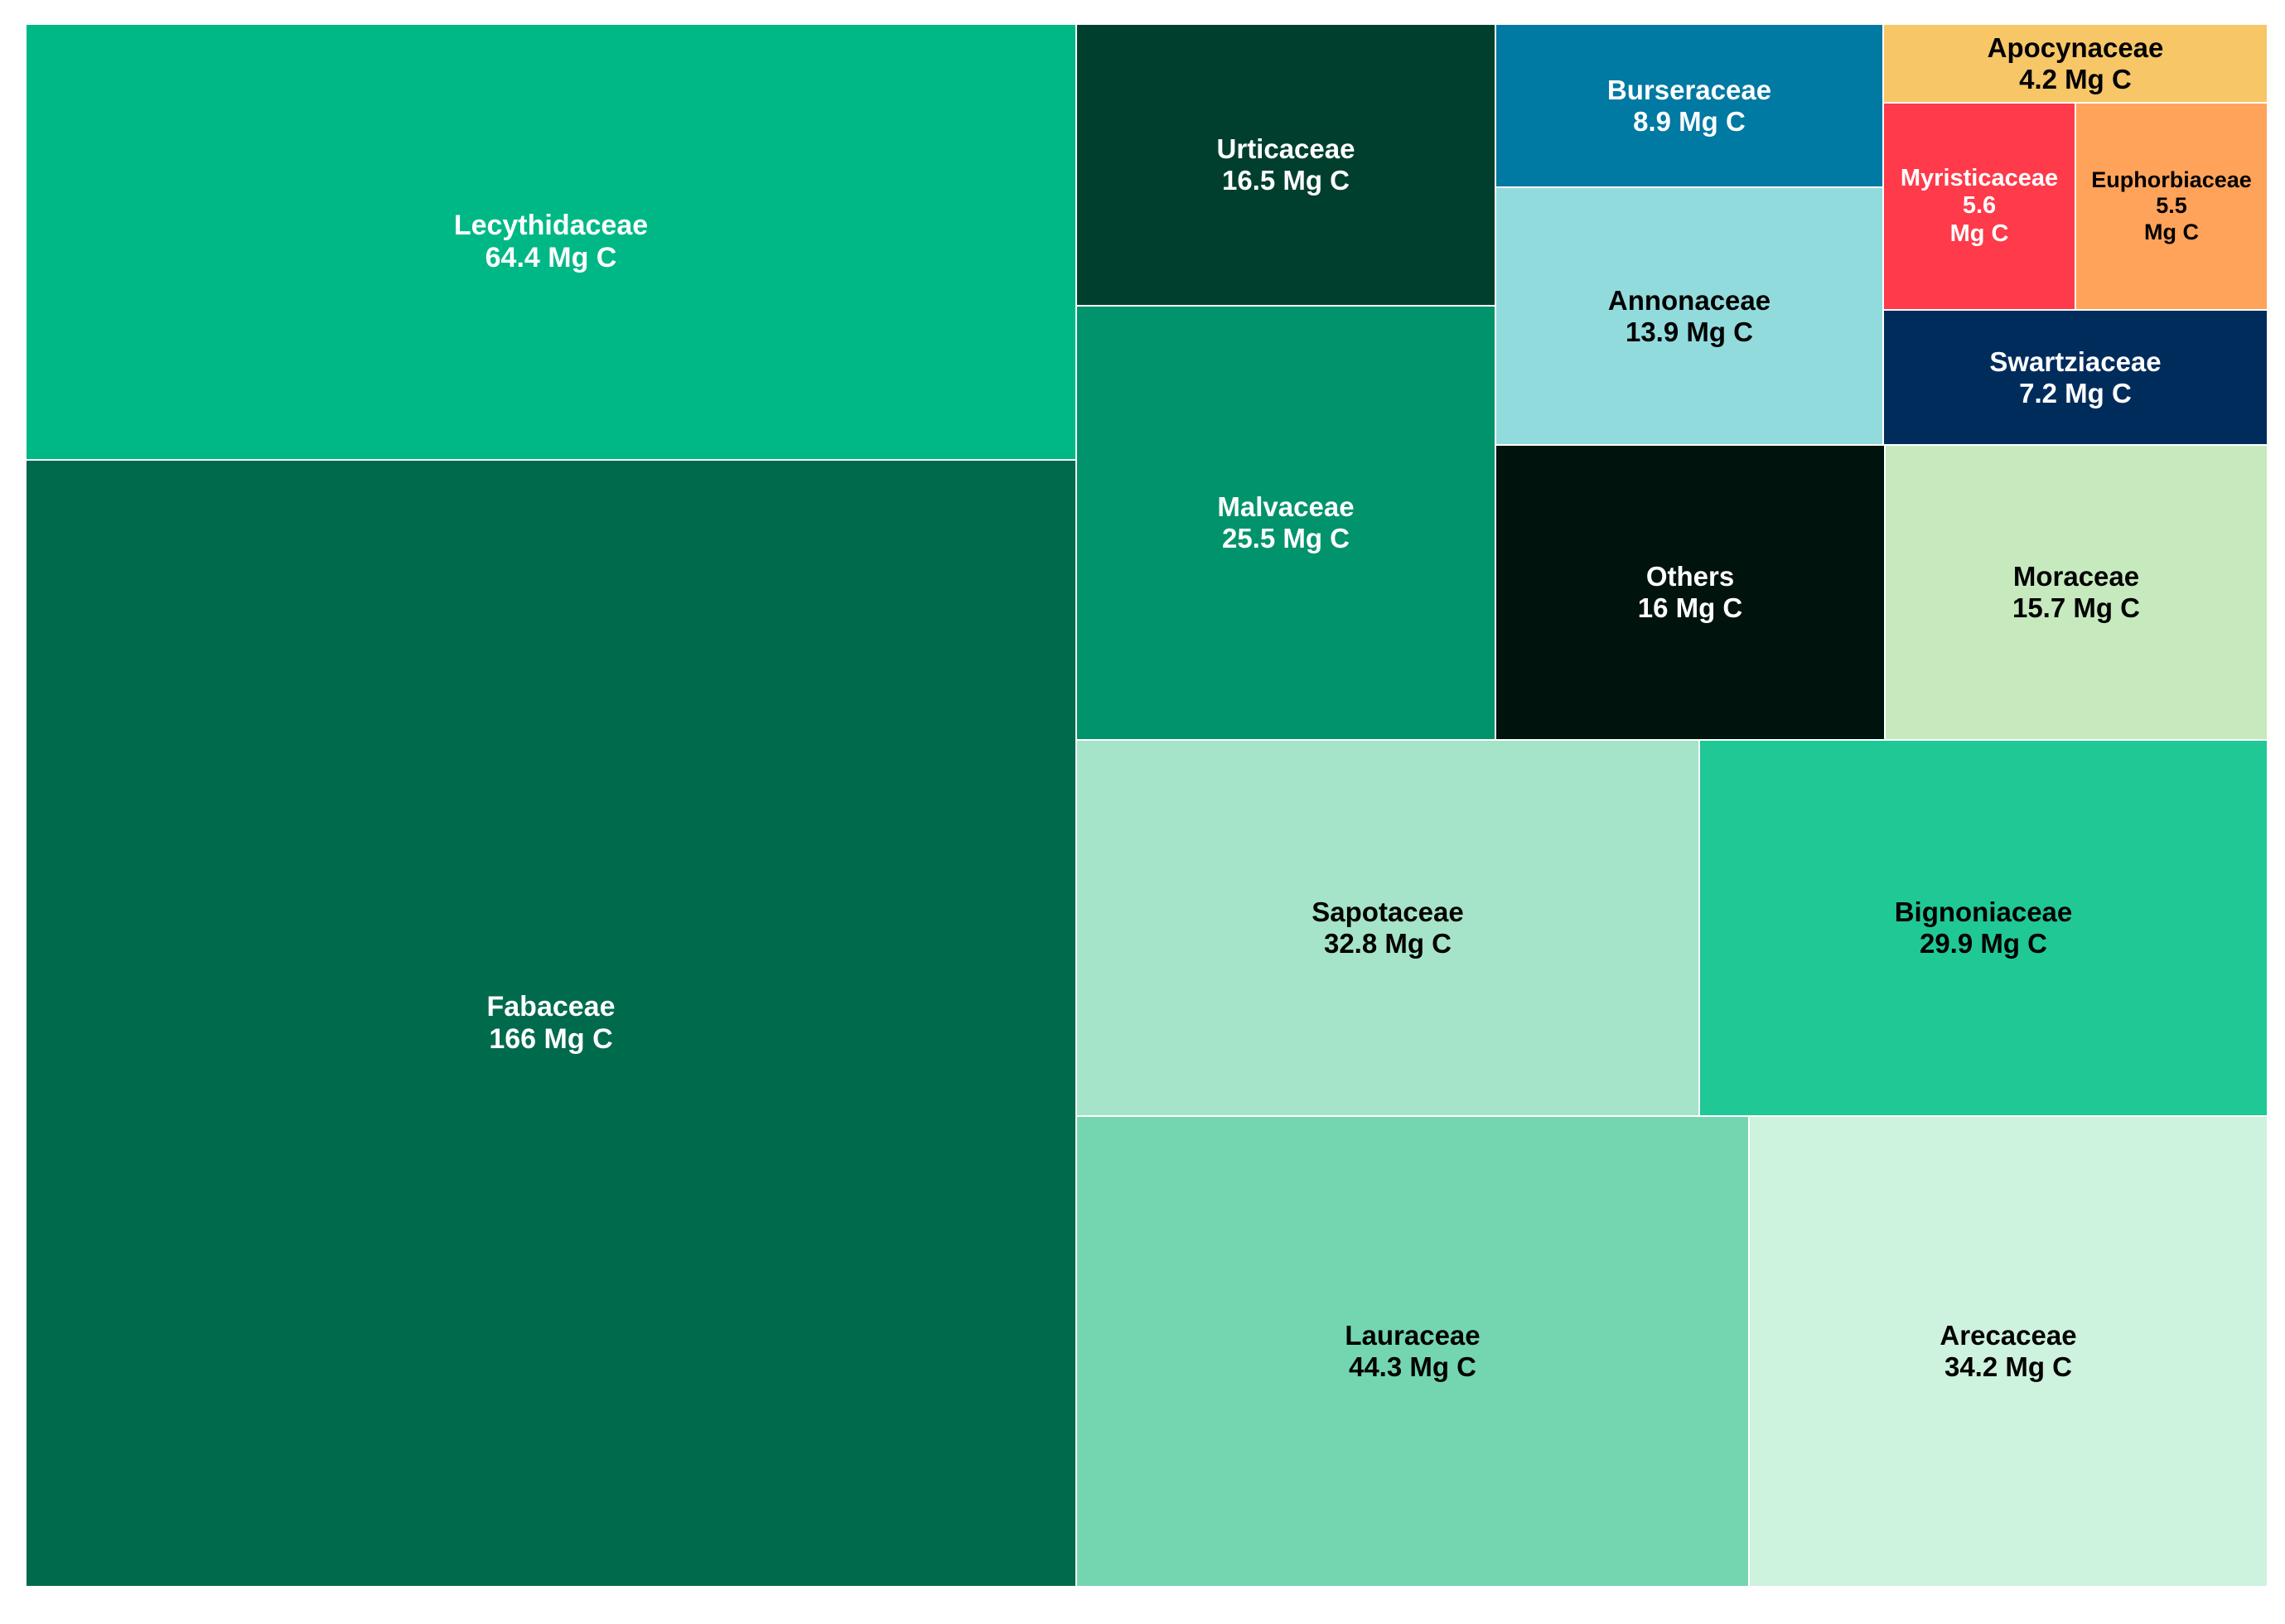 This screenshot has height=1624, width=2285. I want to click on treemap-tile-arecaceae: Arecaceae 34.2 Mg C, so click(2009, 1352).